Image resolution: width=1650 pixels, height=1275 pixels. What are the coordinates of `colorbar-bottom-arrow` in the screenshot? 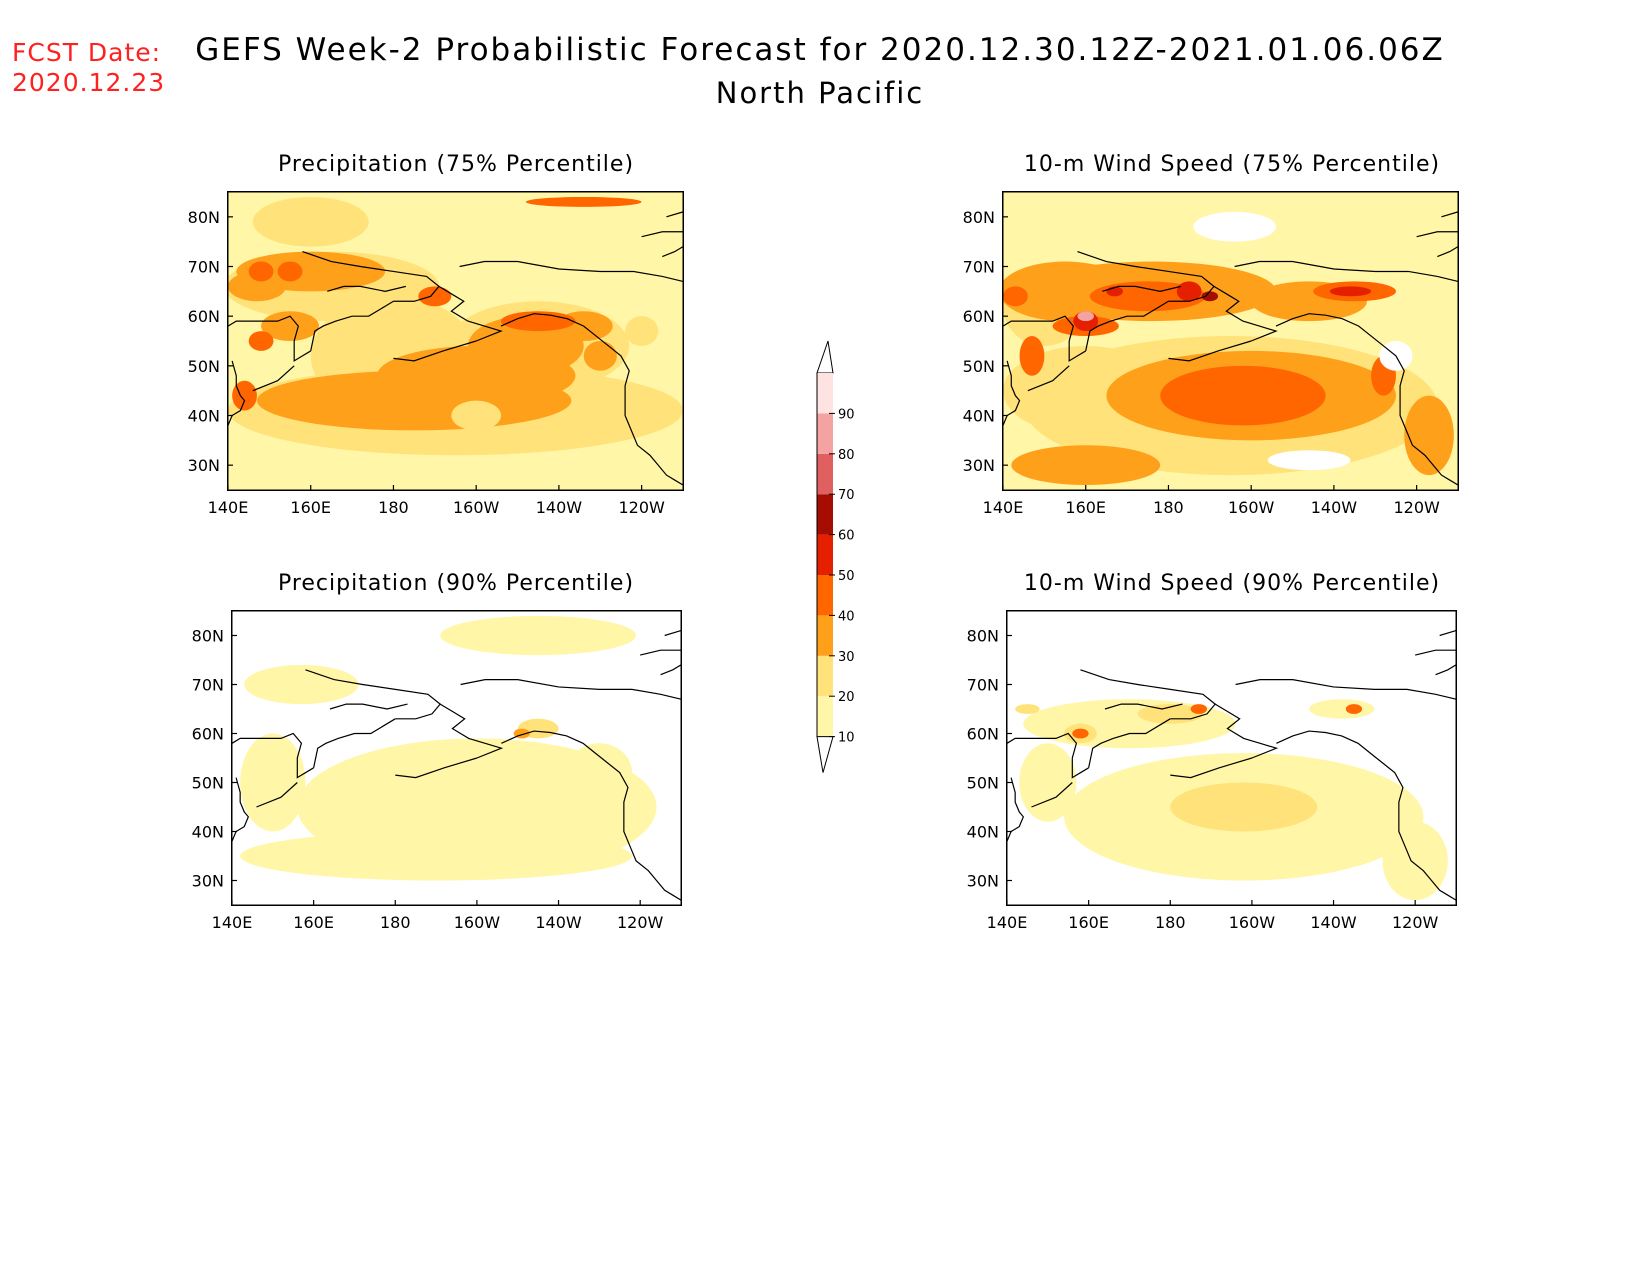 It's located at (825, 754).